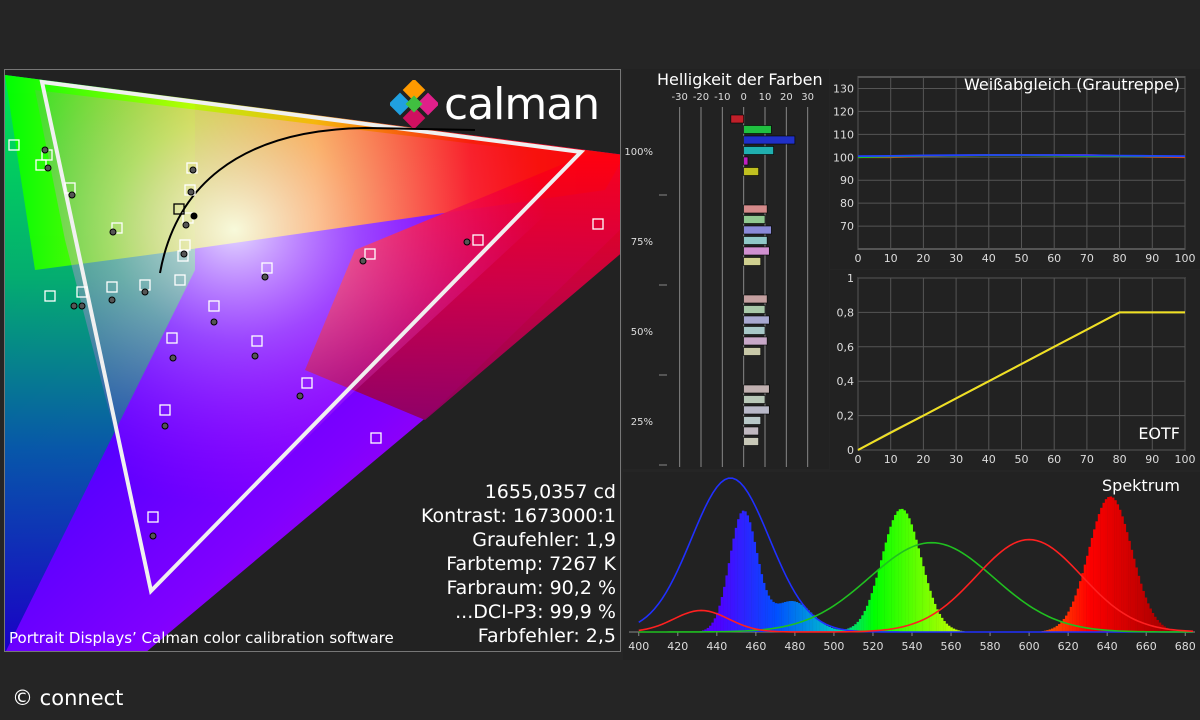 Image resolution: width=1200 pixels, height=720 pixels. What do you see at coordinates (531, 588) in the screenshot?
I see `stat-color-space: Farbraum: 90,2 %` at bounding box center [531, 588].